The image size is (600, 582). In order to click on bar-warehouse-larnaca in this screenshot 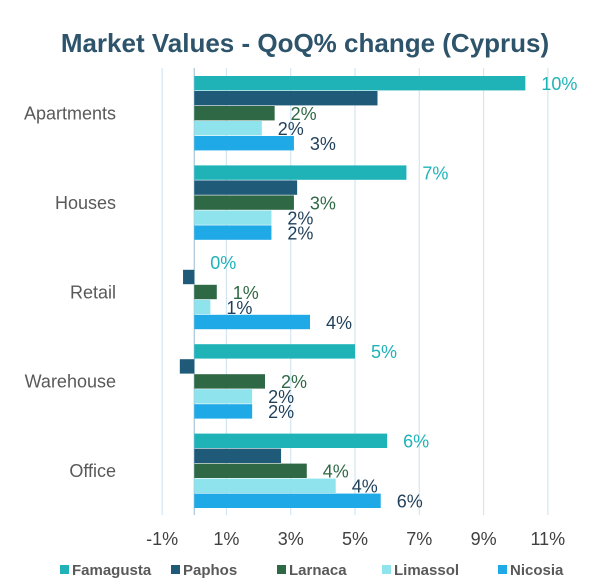, I will do `click(229, 381)`.